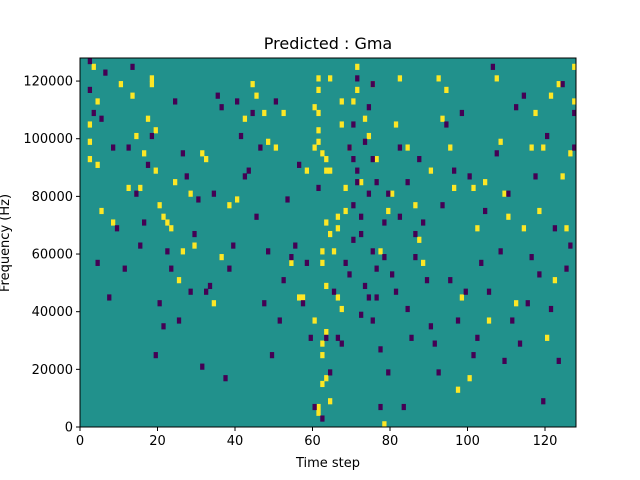 This screenshot has height=480, width=640. What do you see at coordinates (312, 441) in the screenshot?
I see `x-tick-label: 60` at bounding box center [312, 441].